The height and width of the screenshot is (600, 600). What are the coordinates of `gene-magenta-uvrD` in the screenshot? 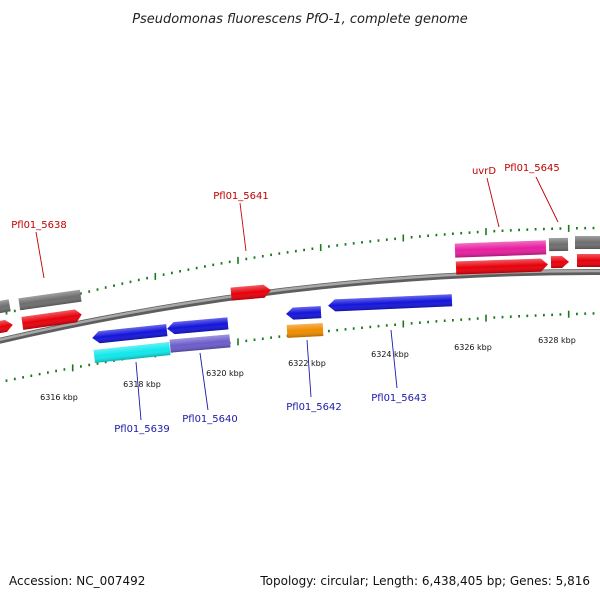 It's located at (500, 249).